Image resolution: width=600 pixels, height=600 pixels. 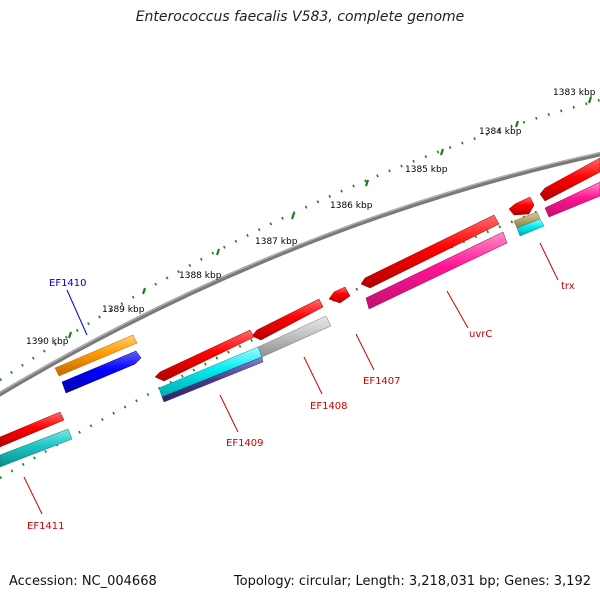 I want to click on feature-bar-indigo-ef1409, so click(x=212, y=379).